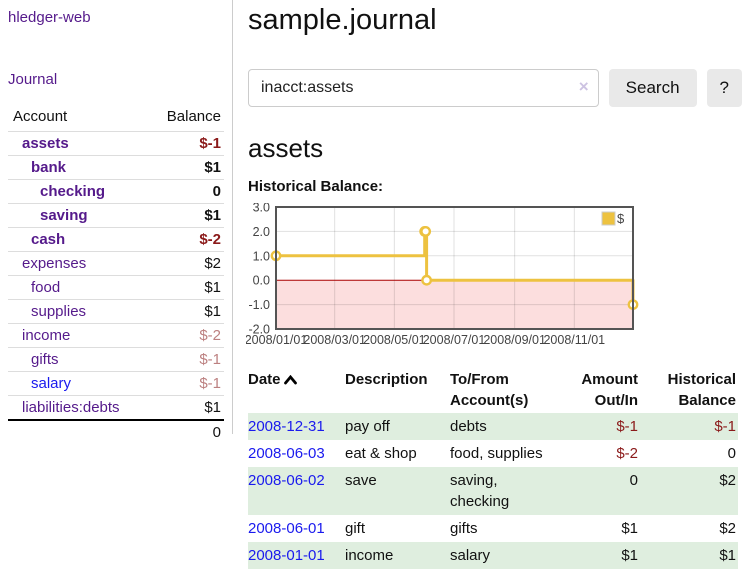 This screenshot has height=582, width=742. I want to click on account-balance: 0, so click(185, 191).